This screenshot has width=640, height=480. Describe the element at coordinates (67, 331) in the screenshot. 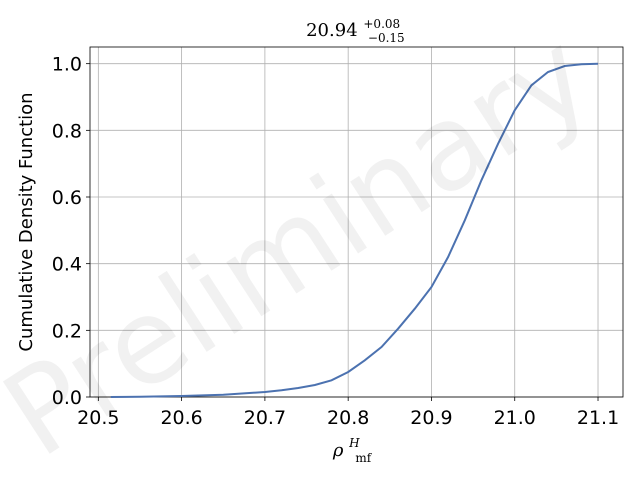

I see `y-tick-label: 0.2` at that location.